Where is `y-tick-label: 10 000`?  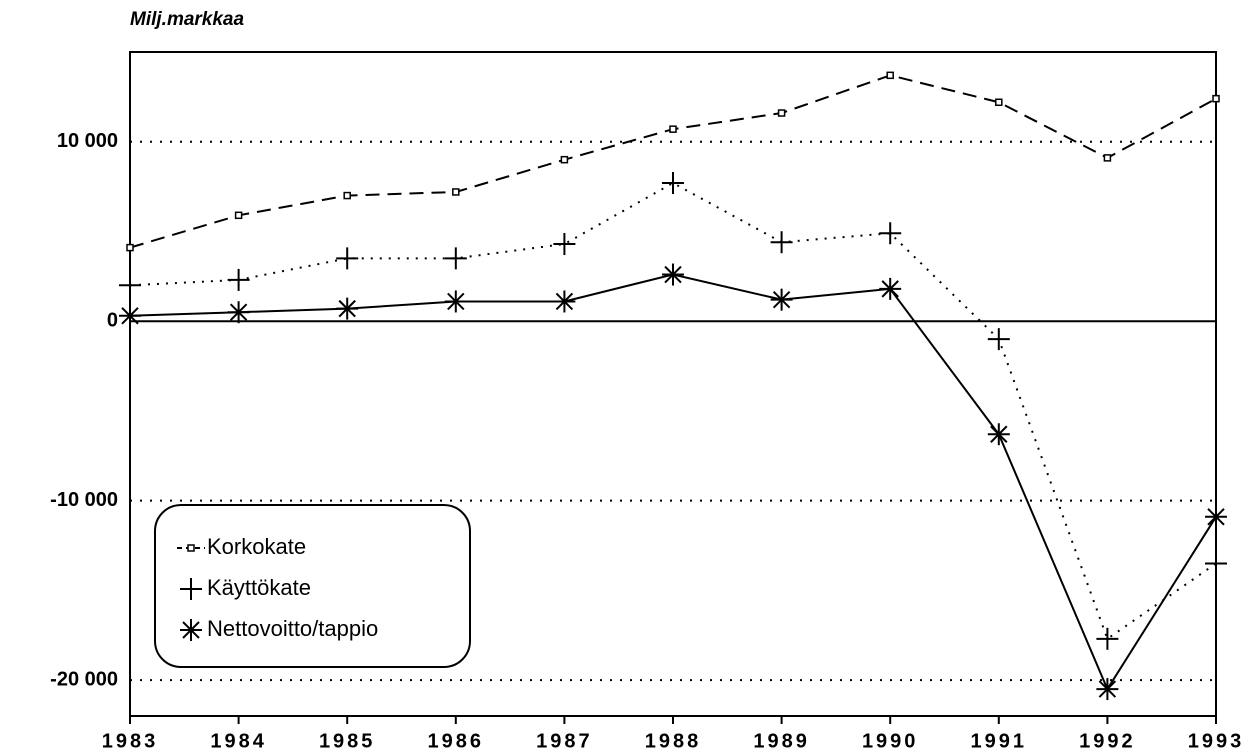 y-tick-label: 10 000 is located at coordinates (87, 141).